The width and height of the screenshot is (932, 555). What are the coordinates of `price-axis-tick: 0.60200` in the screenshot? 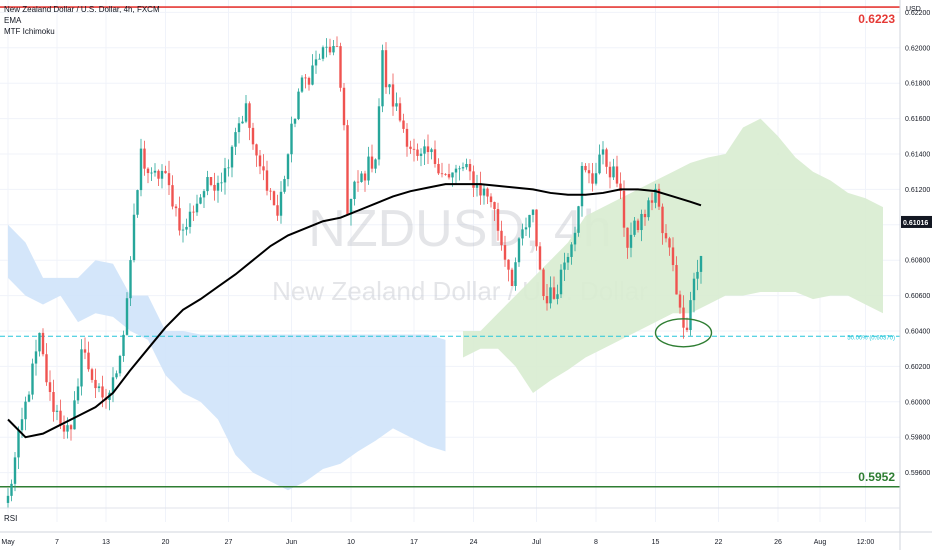 It's located at (917, 367).